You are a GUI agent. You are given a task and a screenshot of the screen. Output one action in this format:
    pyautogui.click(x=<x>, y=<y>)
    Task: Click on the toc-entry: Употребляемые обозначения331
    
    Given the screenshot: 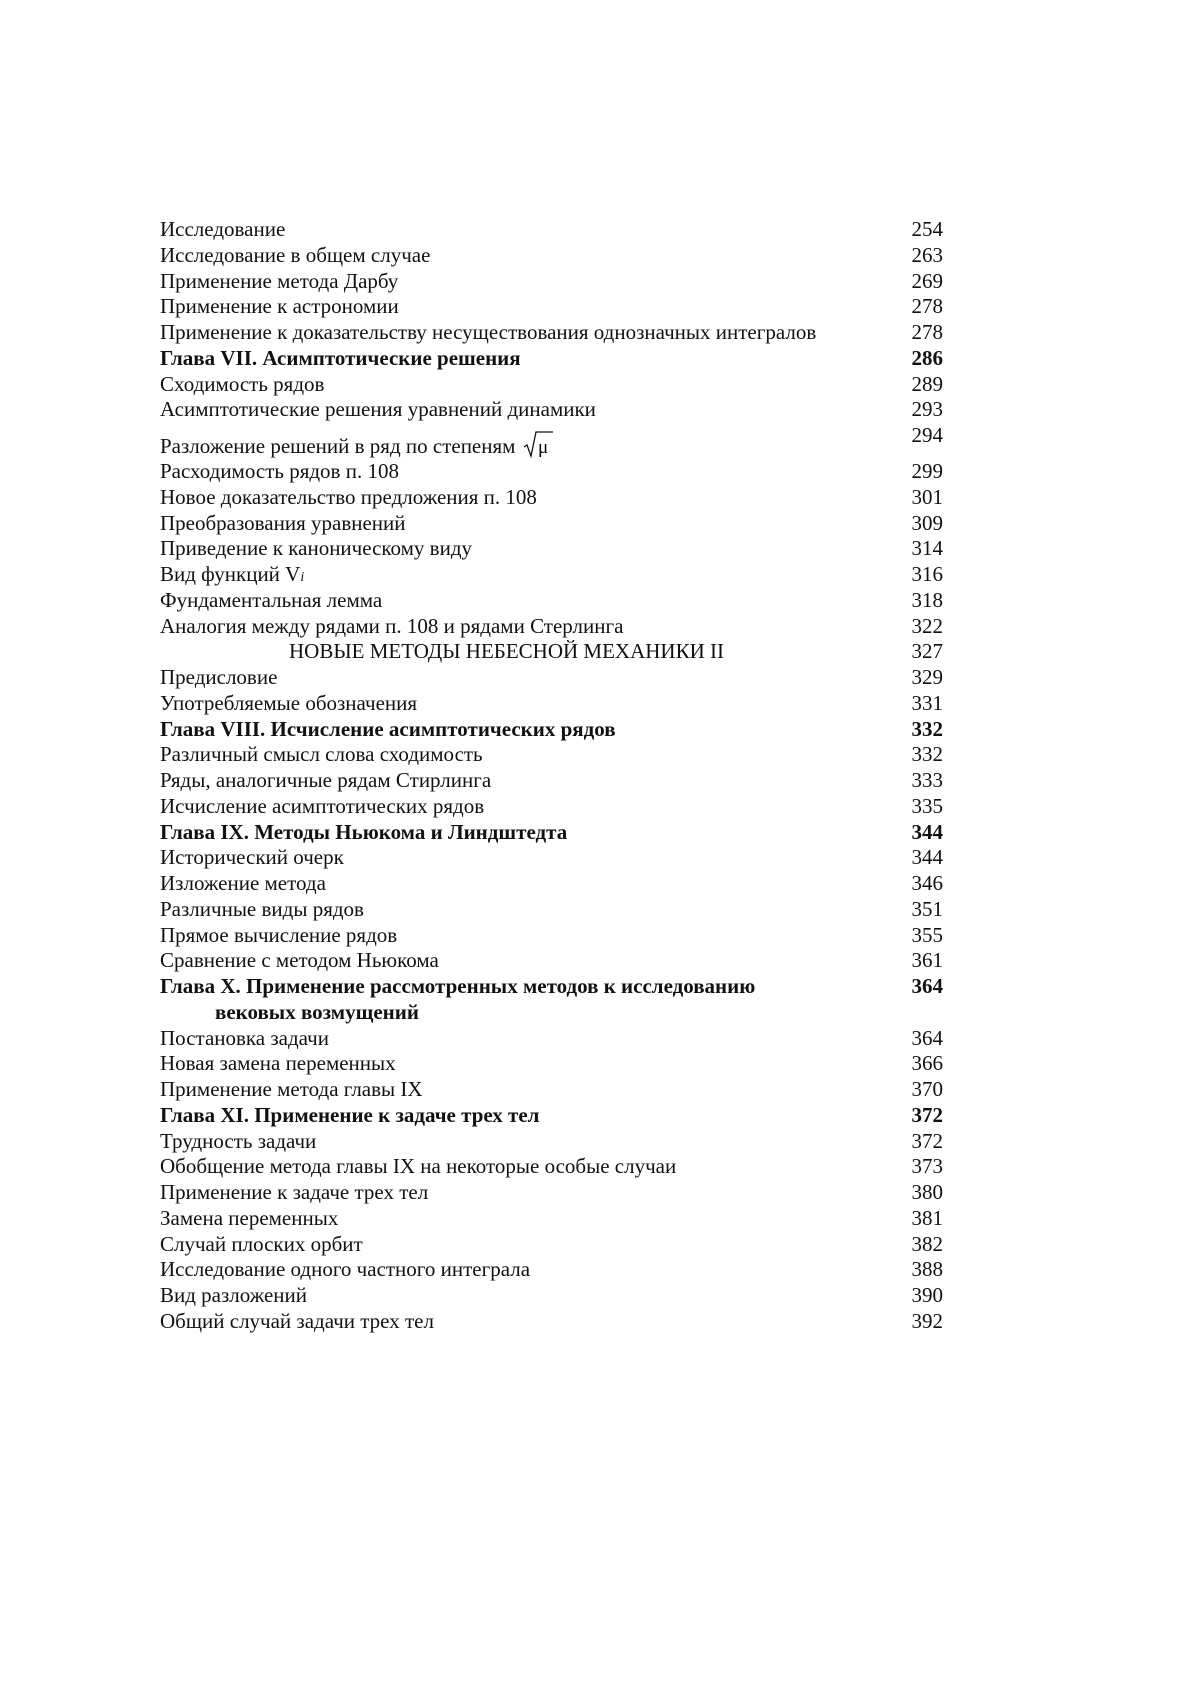 What is the action you would take?
    pyautogui.click(x=551, y=704)
    